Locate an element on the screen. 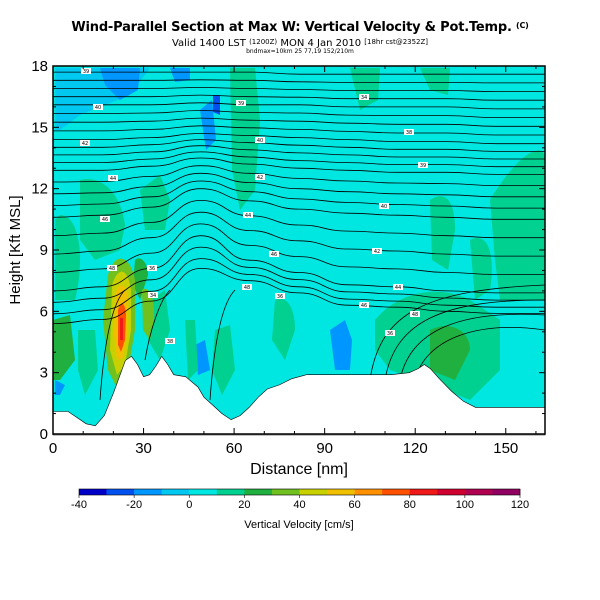  contour-label: 44 is located at coordinates (248, 216).